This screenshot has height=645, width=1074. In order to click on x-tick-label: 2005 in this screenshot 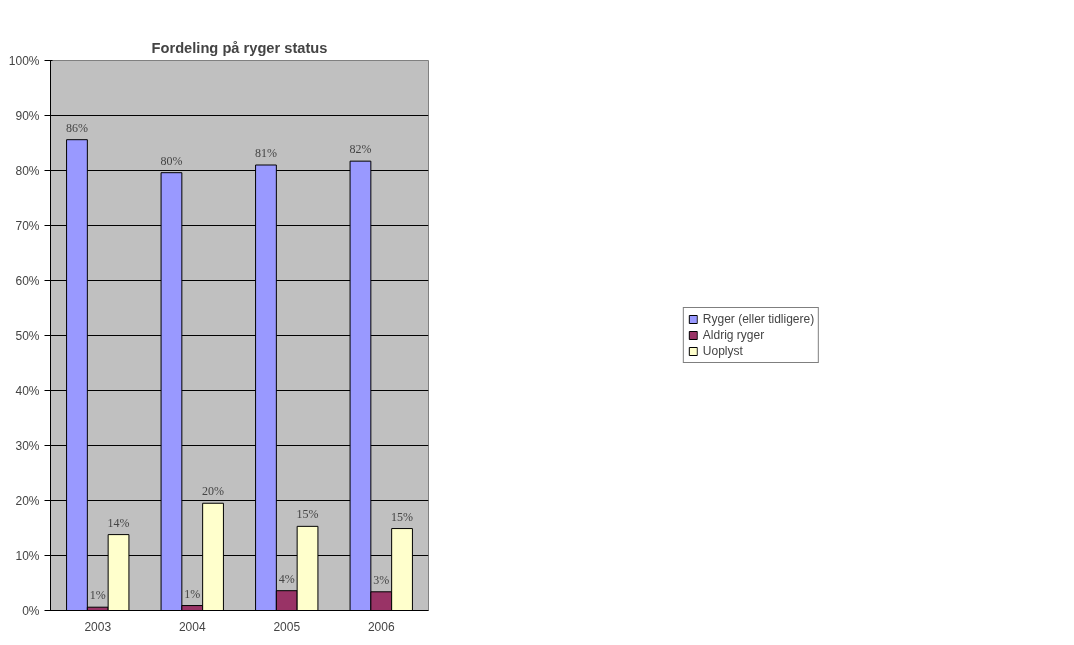, I will do `click(287, 626)`.